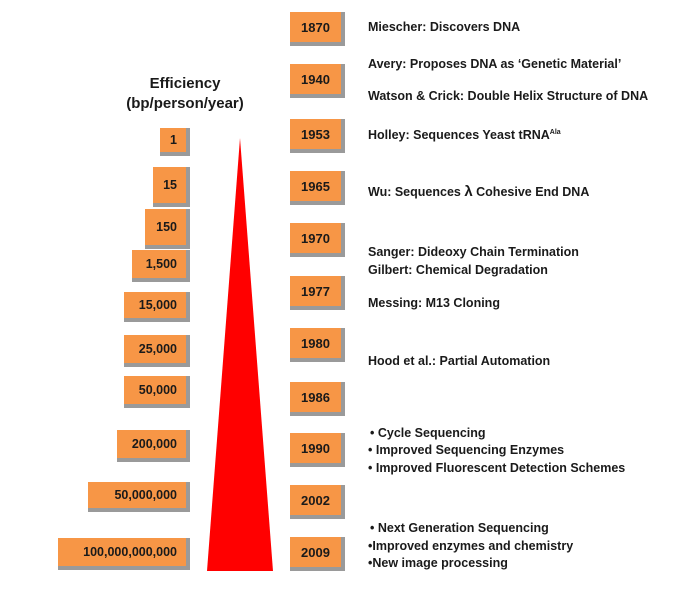 The image size is (687, 589). I want to click on event-gilbert: Gilbert: Chemical Degradation, so click(458, 270).